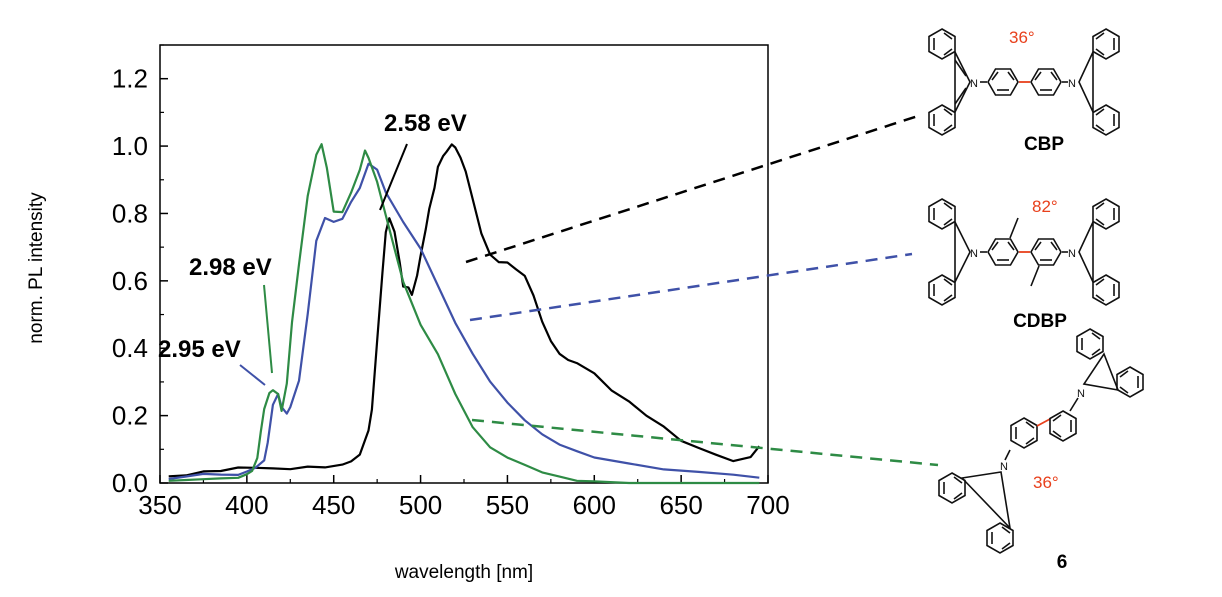 The image size is (1222, 597). I want to click on cbp-nitrogen-right: N, so click(1072, 84).